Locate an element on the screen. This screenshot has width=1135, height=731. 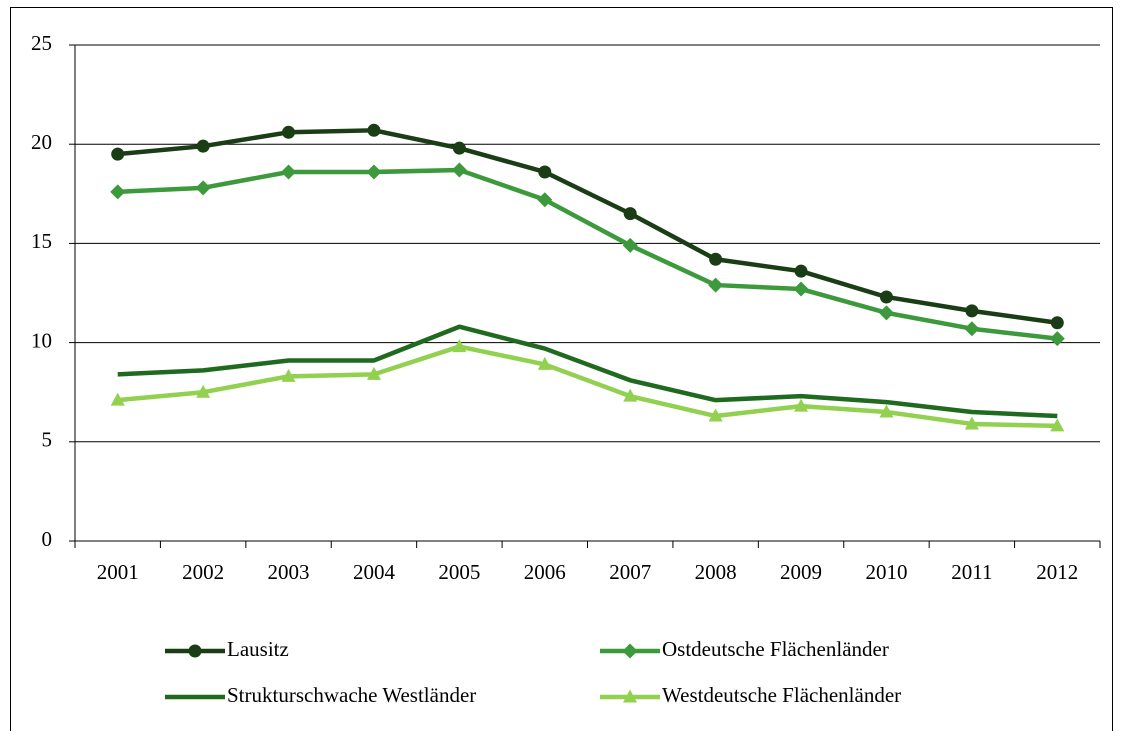
x-tick-label: 2008 is located at coordinates (716, 572).